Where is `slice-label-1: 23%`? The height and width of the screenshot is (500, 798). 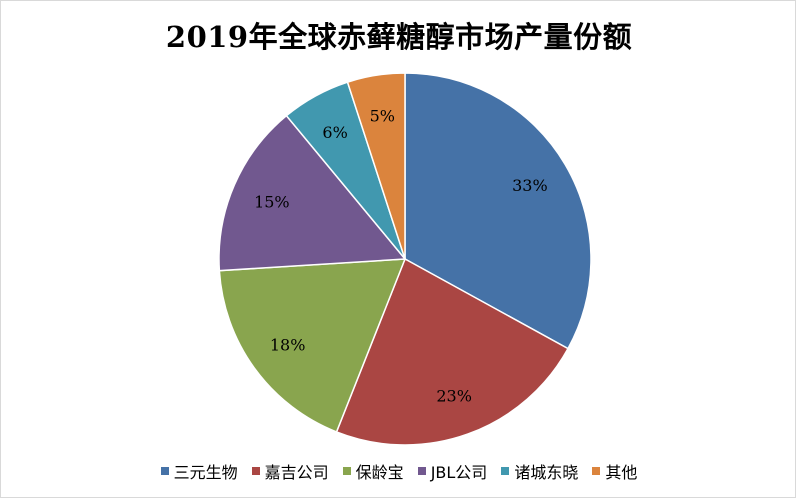 slice-label-1: 23% is located at coordinates (454, 396).